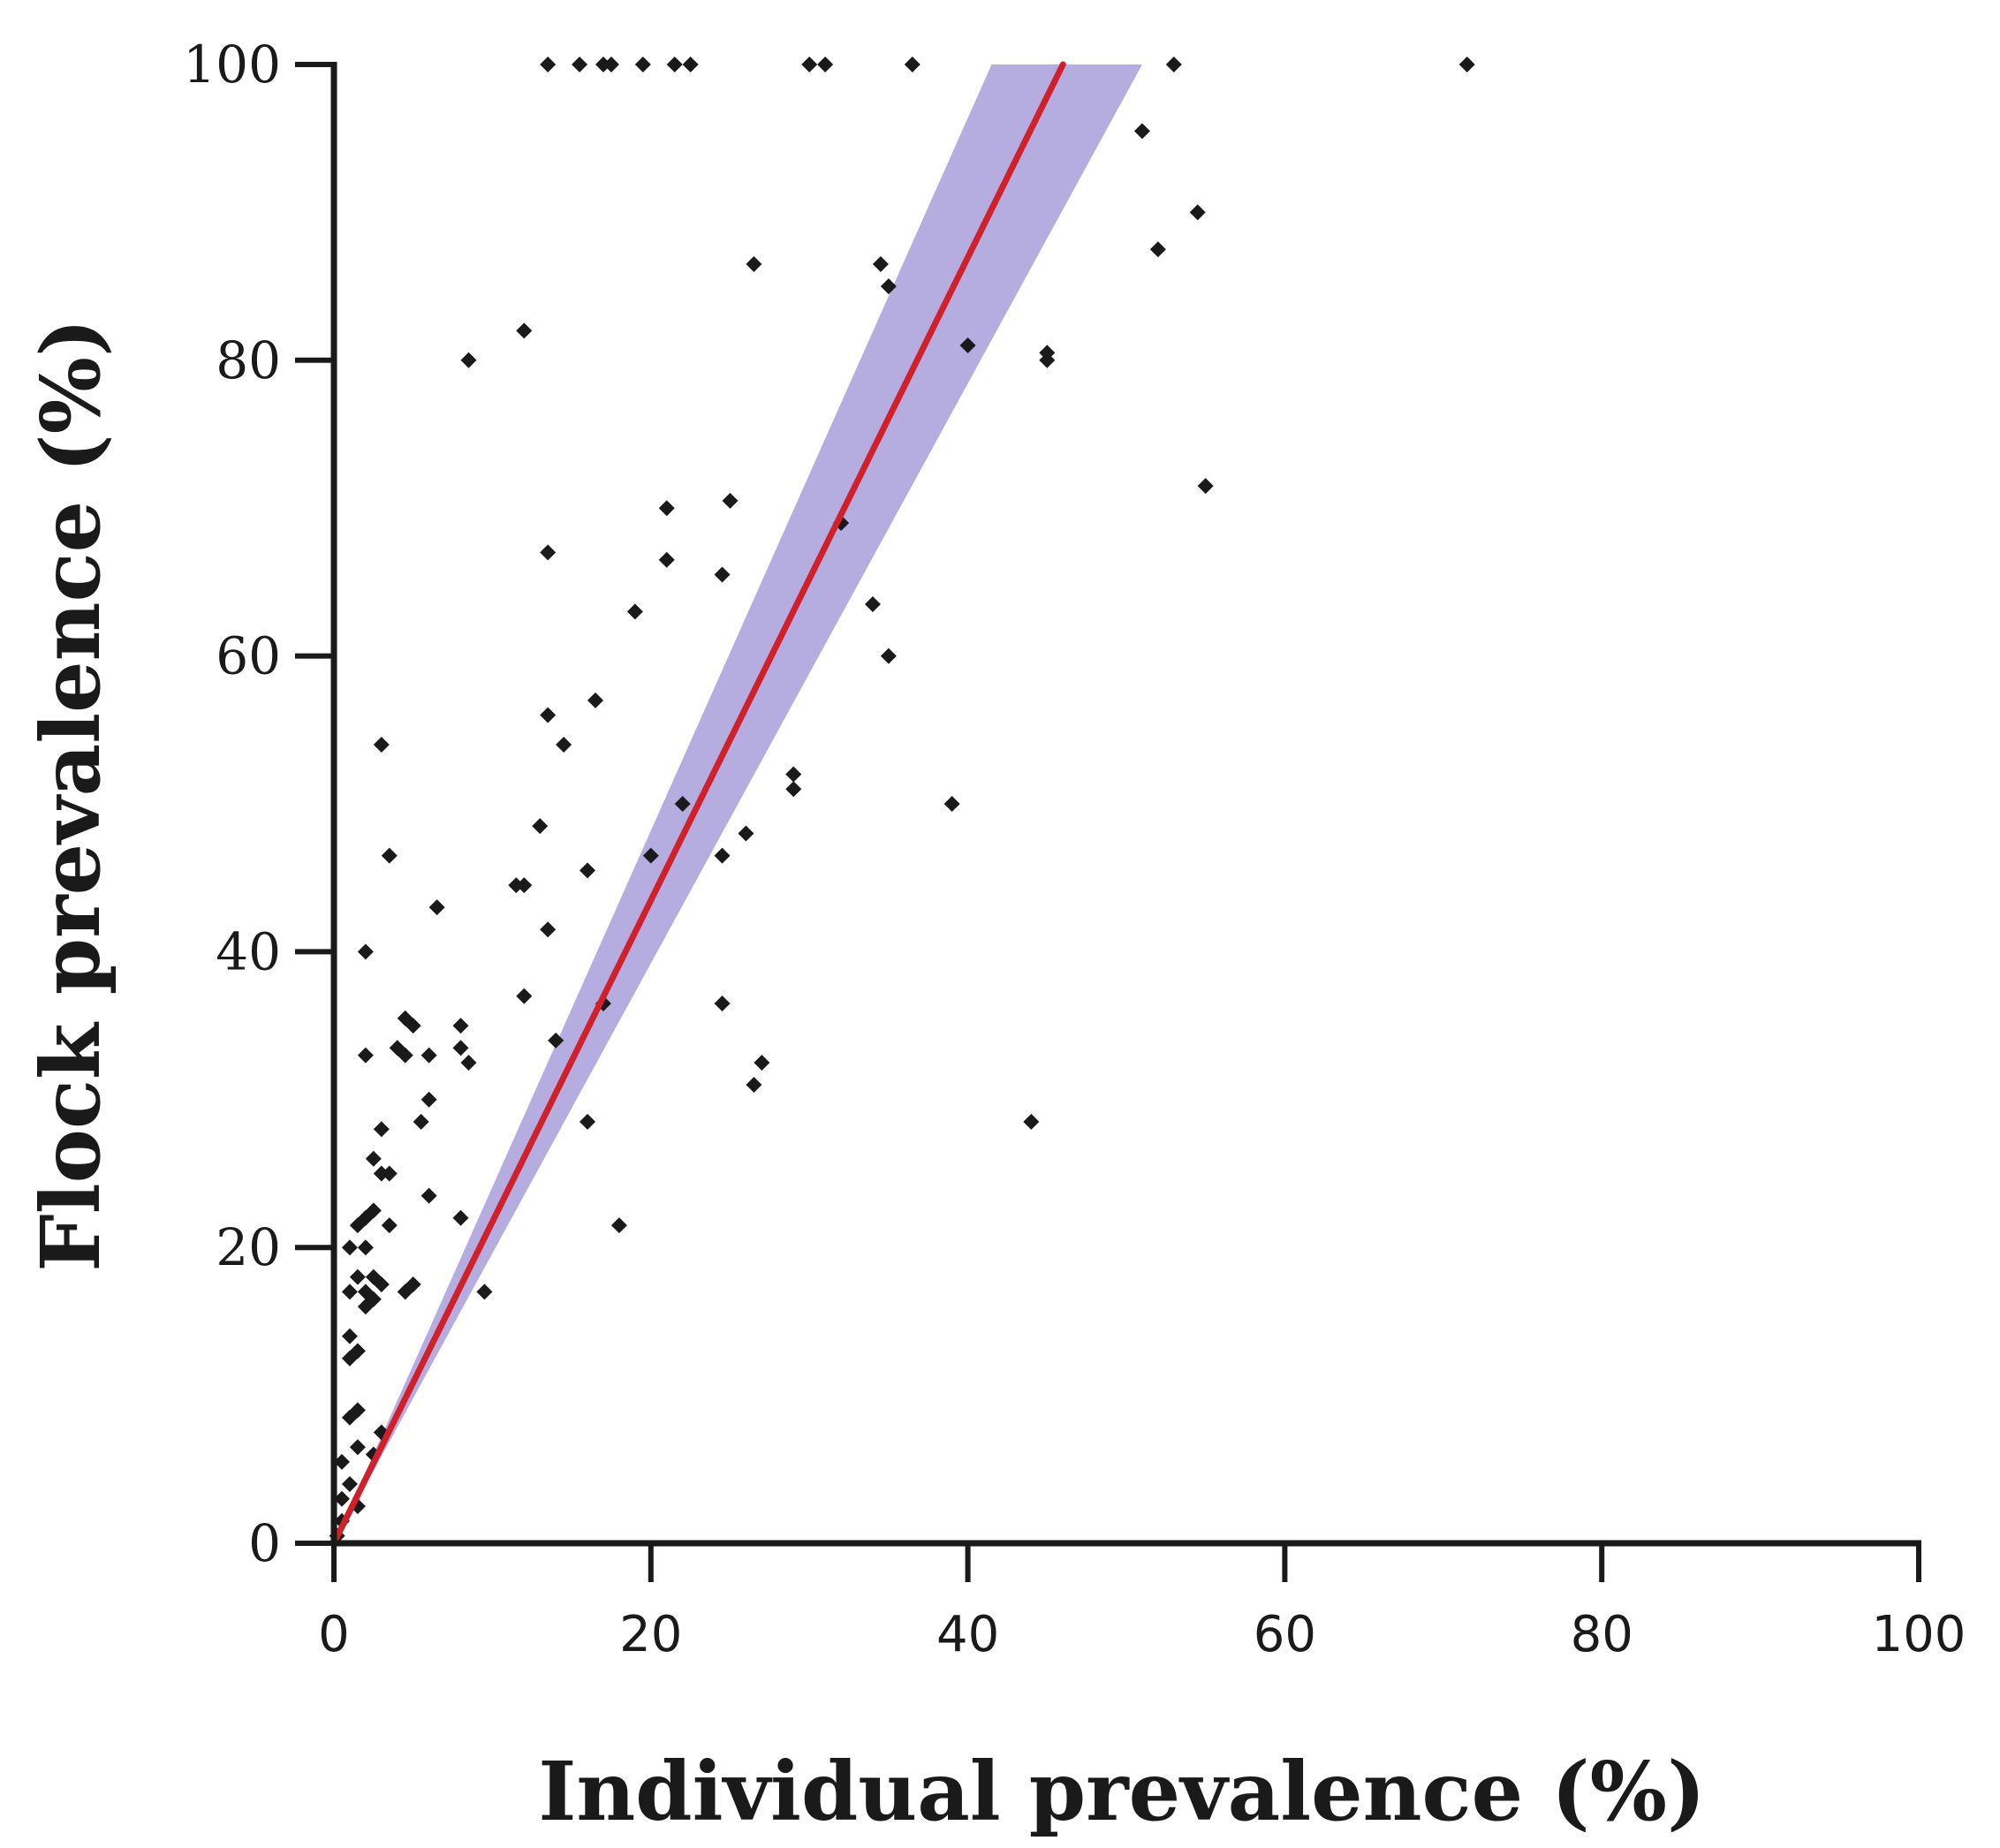 The image size is (2000, 1848). I want to click on y-tick-label: 0, so click(264, 1543).